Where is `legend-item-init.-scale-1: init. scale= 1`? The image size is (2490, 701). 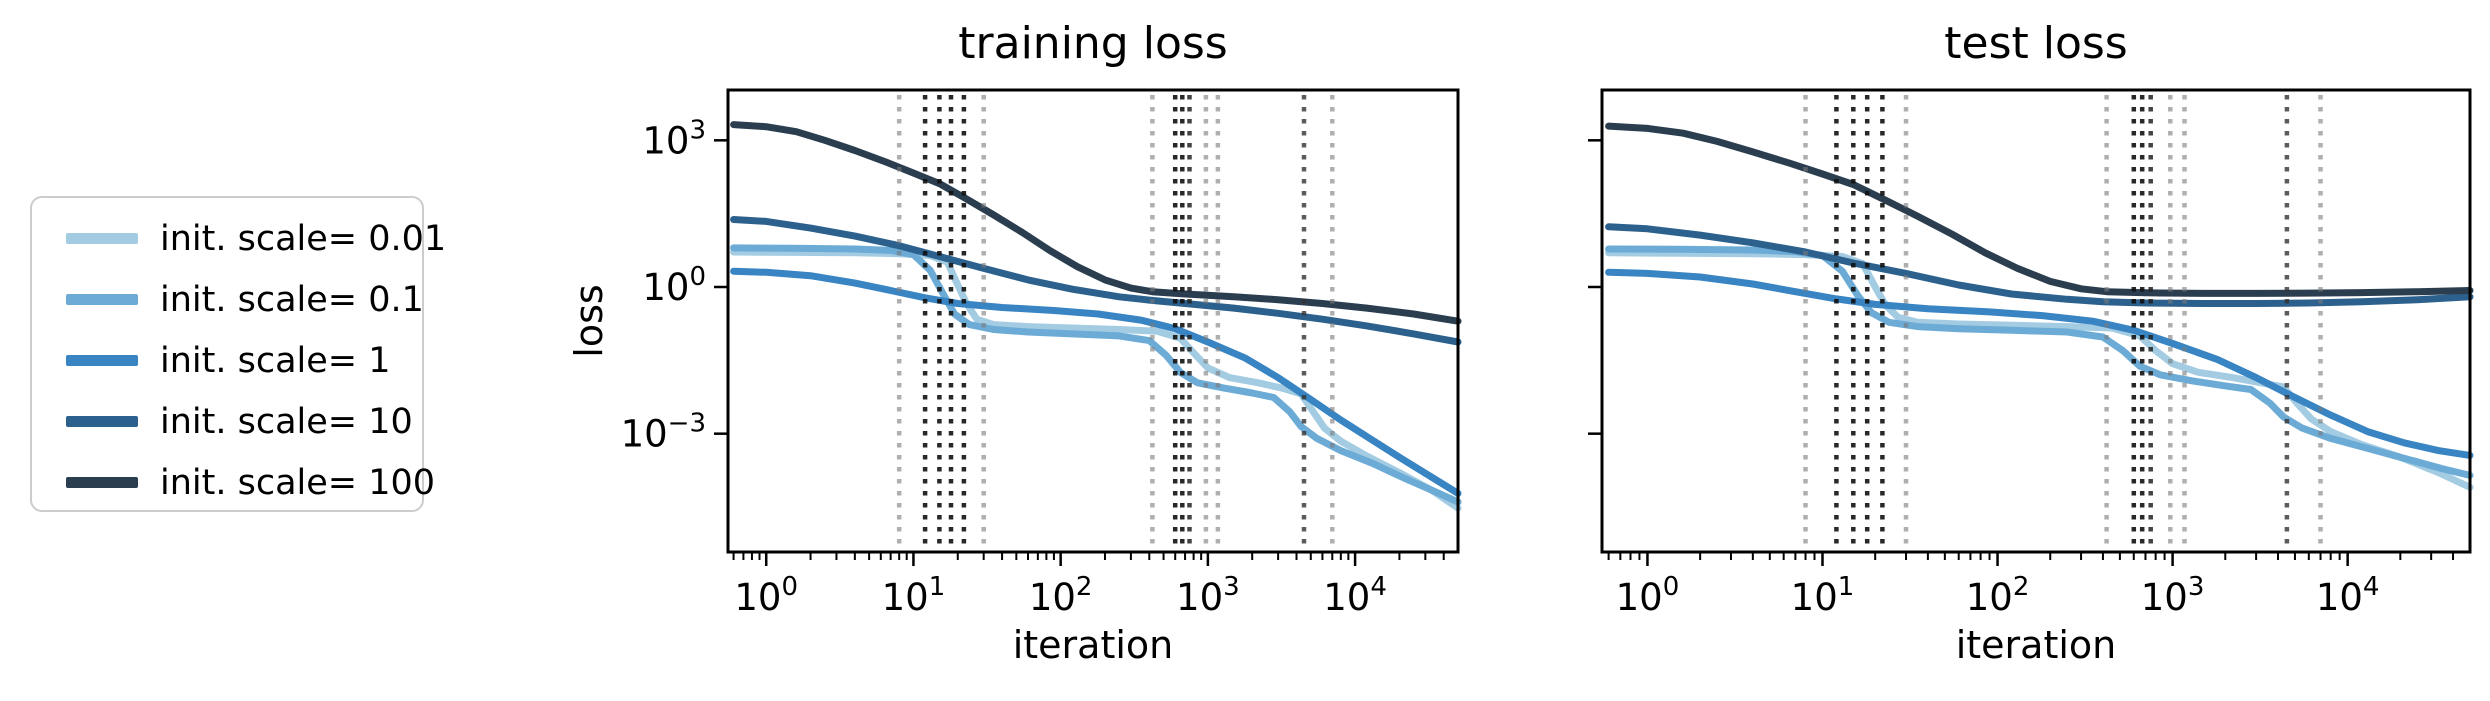
legend-item-init.-scale-1: init. scale= 1 is located at coordinates (227, 360).